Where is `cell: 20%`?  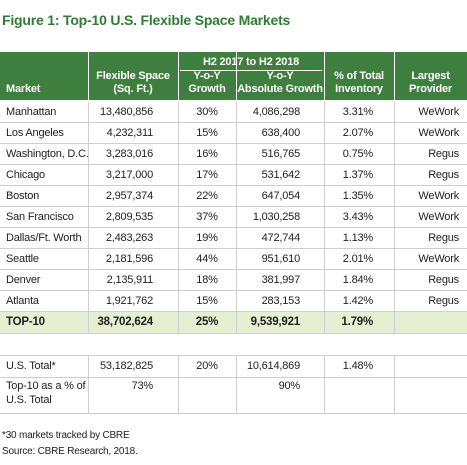 cell: 20% is located at coordinates (207, 366).